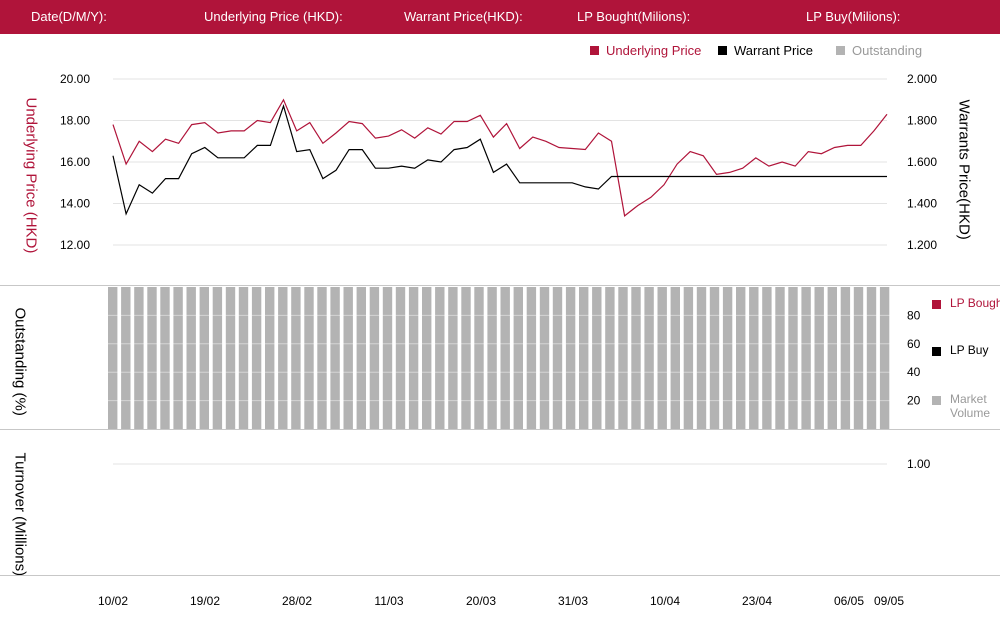  Describe the element at coordinates (936, 400) in the screenshot. I see `market-volume-swatch` at that location.